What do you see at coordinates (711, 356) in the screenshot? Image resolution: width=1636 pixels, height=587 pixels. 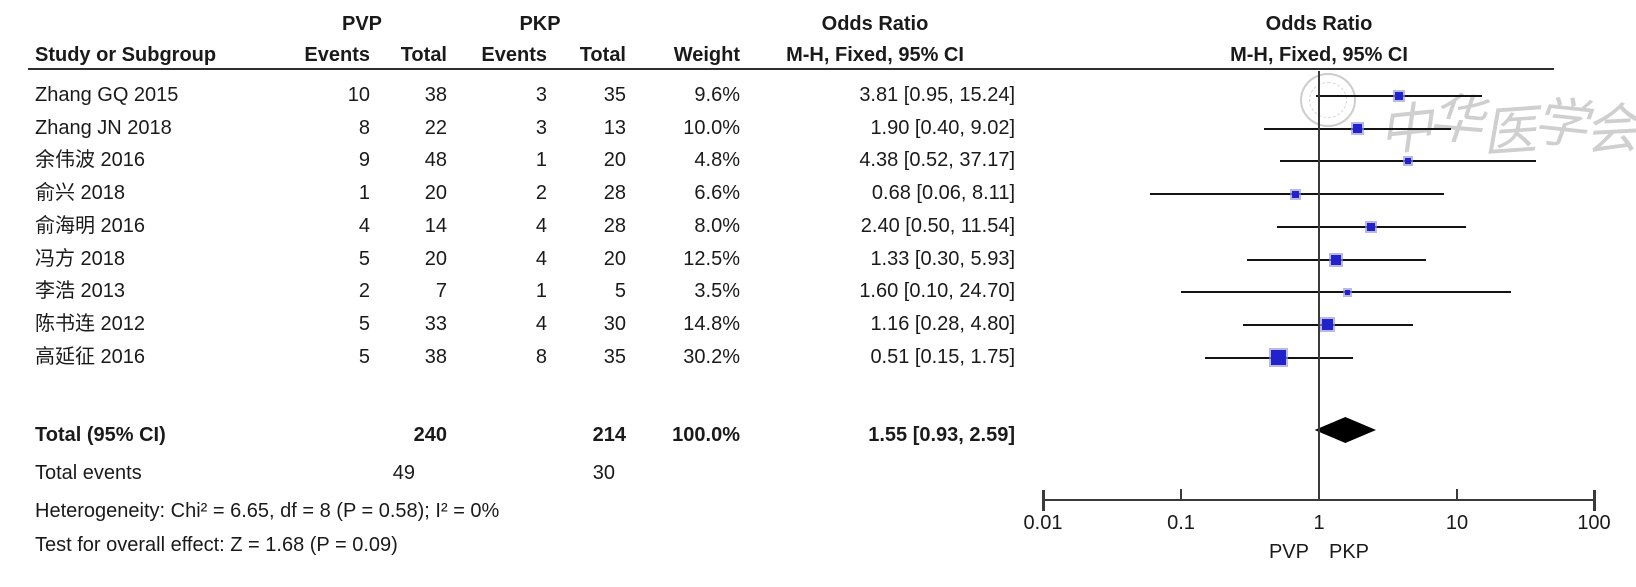 I see `study-row-weight: 30.2%` at bounding box center [711, 356].